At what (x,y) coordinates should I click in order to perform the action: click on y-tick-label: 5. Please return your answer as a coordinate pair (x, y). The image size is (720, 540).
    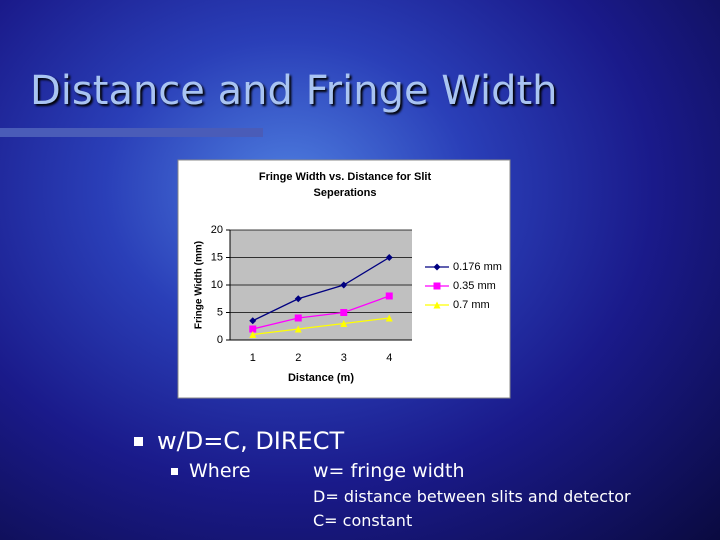
    Looking at the image, I should click on (220, 312).